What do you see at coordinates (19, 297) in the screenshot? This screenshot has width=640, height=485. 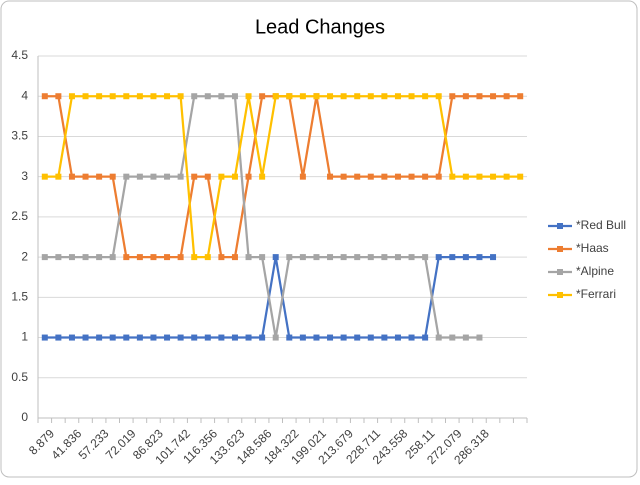 I see `y-tick-label: 1.5` at bounding box center [19, 297].